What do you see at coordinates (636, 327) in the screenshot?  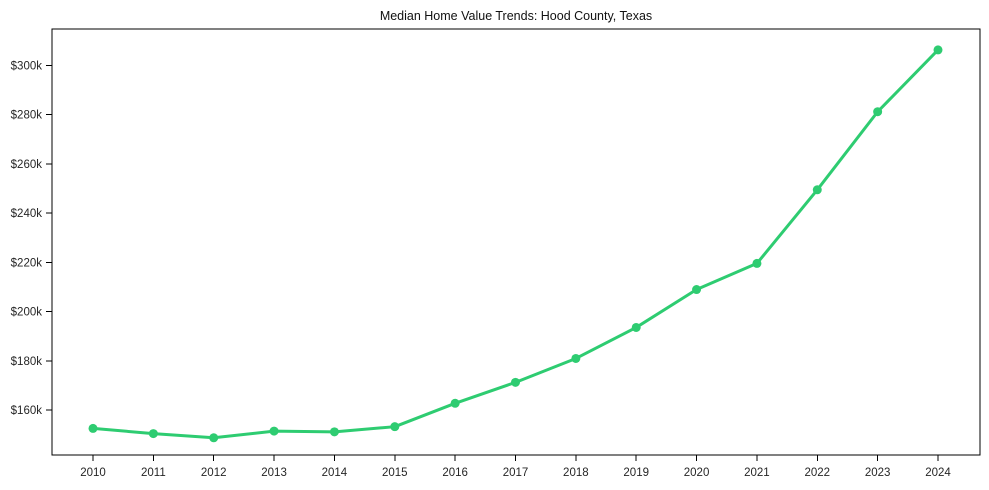 I see `data-point-2019` at bounding box center [636, 327].